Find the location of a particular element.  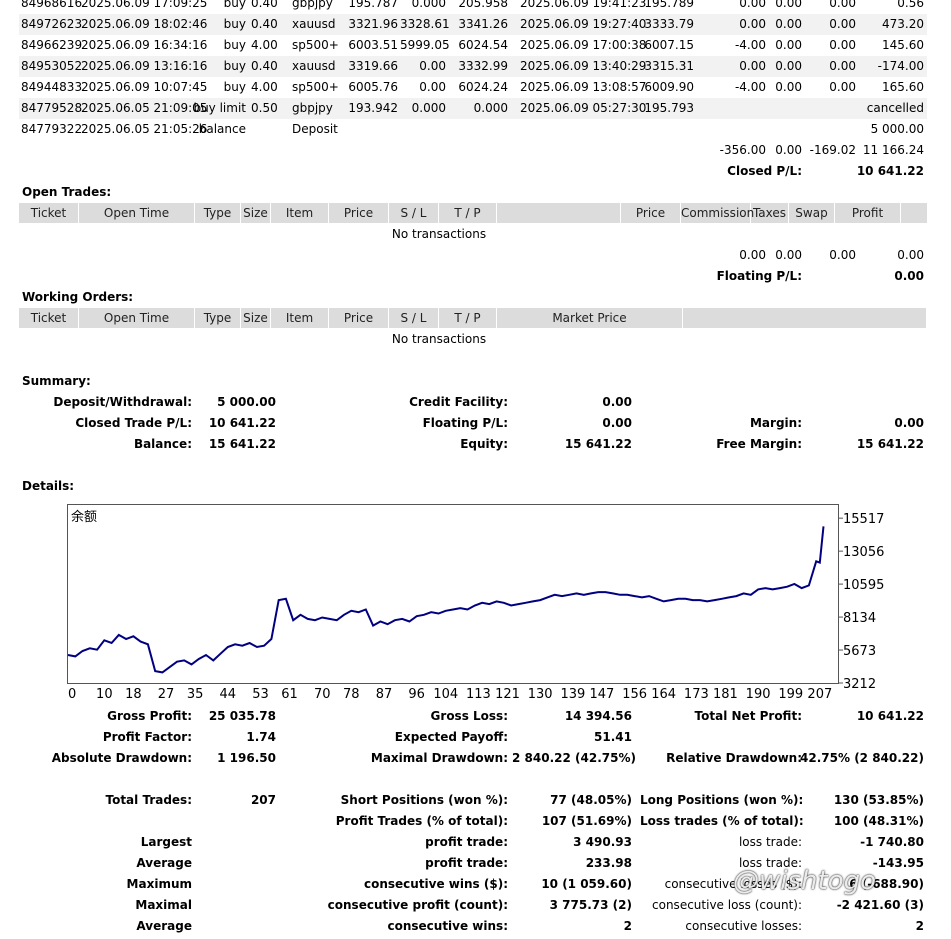

stat-v3: -143.95 is located at coordinates (898, 863).